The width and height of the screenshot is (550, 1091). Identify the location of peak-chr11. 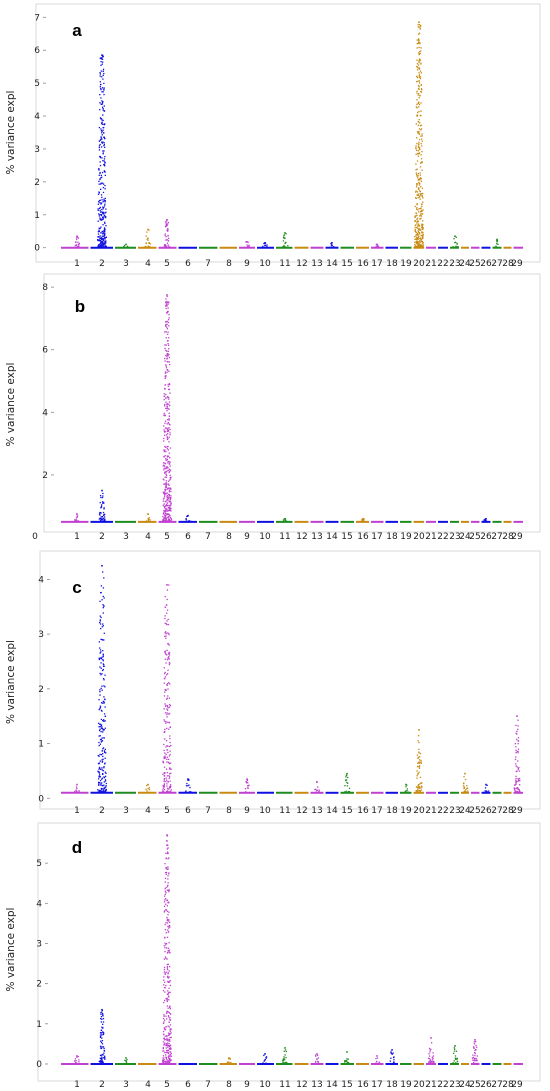
(285, 240).